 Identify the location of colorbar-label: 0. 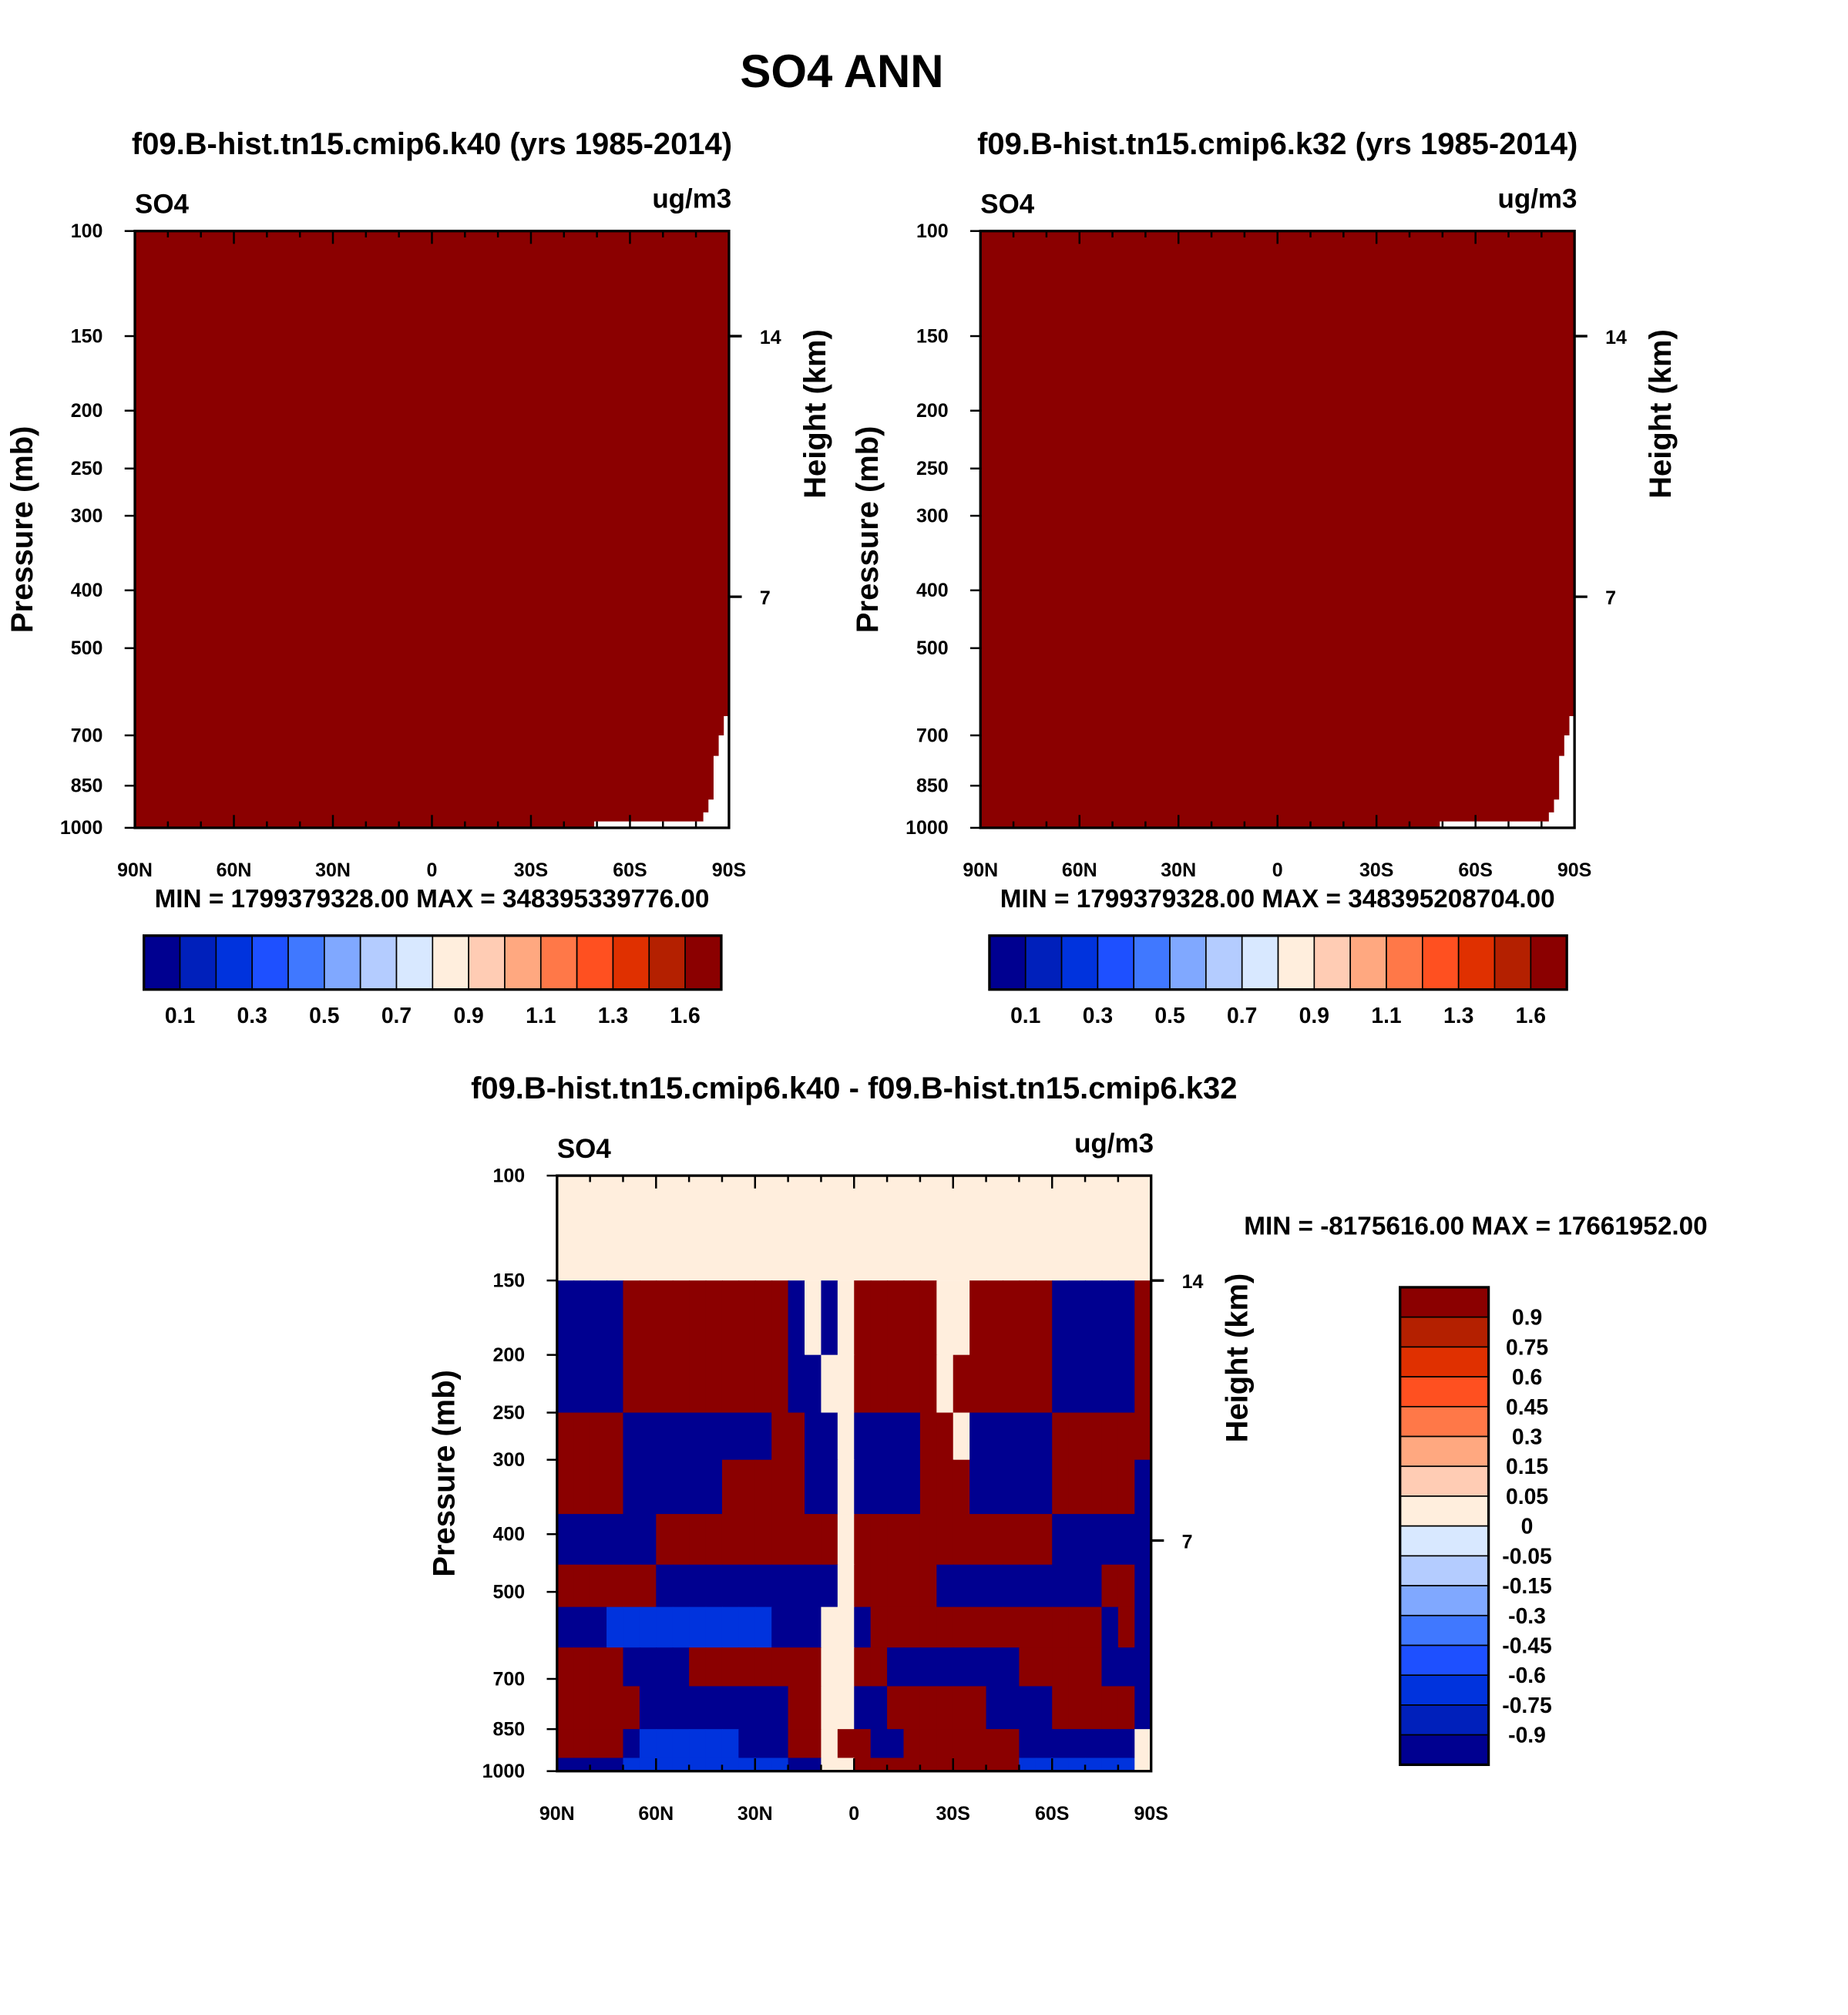
(1528, 1526).